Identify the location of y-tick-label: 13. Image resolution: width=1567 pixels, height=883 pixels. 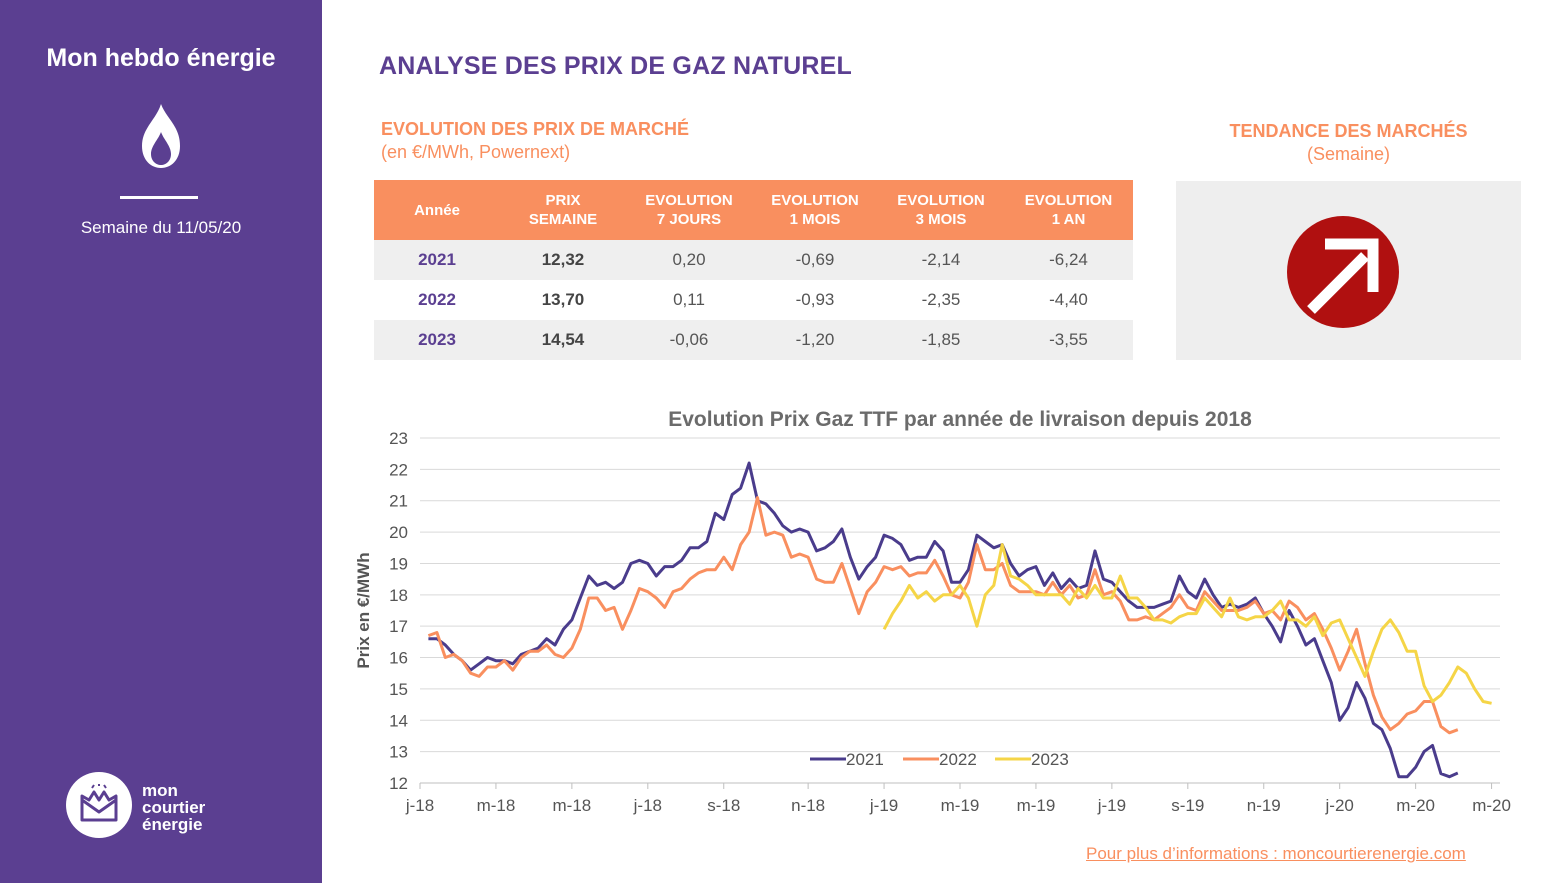
(398, 752).